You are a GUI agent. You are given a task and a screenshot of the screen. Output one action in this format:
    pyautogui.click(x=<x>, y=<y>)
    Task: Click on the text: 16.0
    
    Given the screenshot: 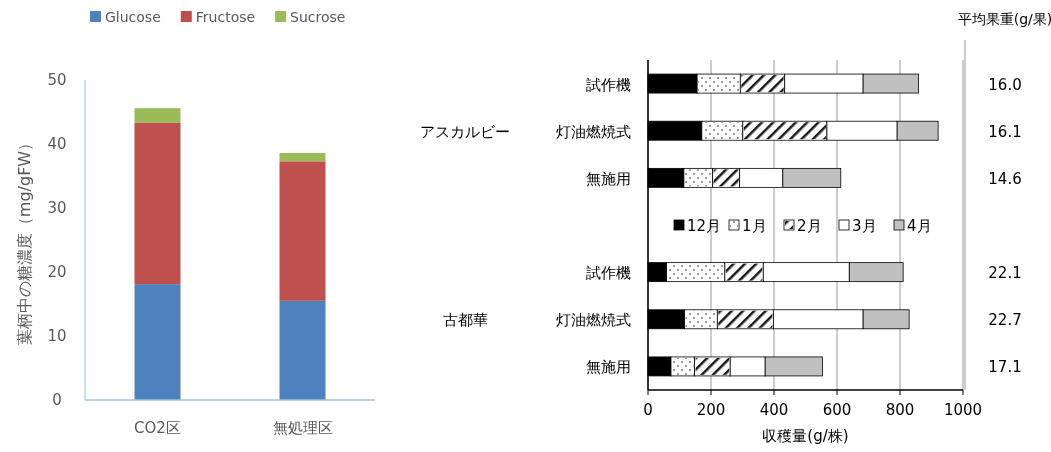 What is the action you would take?
    pyautogui.click(x=1005, y=84)
    